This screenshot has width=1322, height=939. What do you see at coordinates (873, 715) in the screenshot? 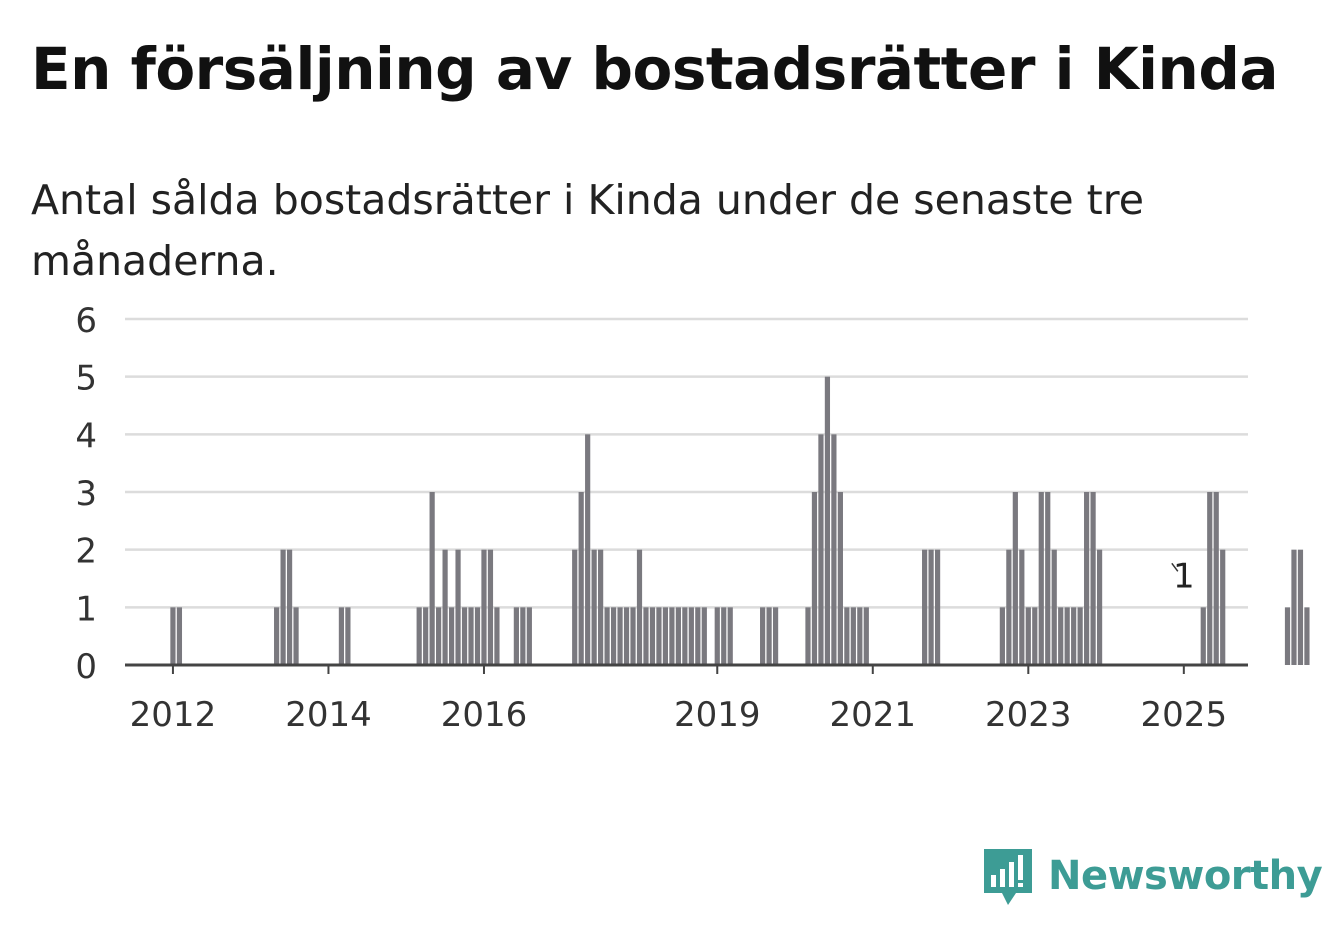
I see `x-tick-label: 2021` at bounding box center [873, 715].